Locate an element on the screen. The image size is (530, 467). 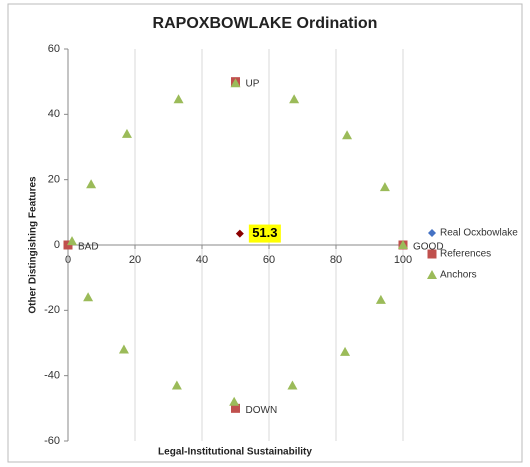
x-axis-title: Legal-Institutional Sustainability is located at coordinates (235, 452).